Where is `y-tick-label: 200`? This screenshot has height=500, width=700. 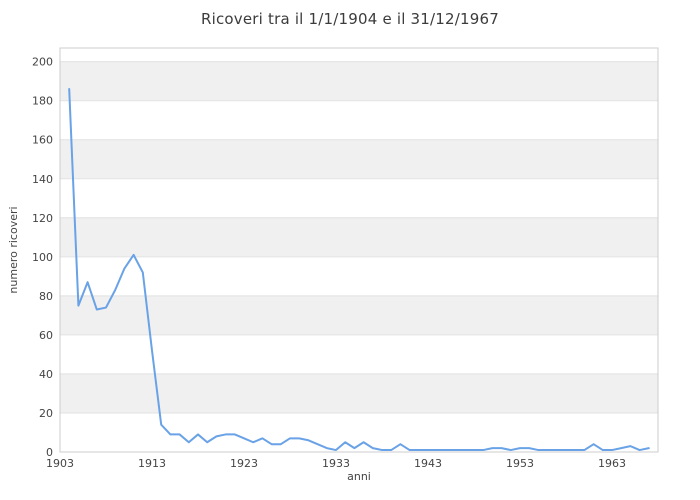
y-tick-label: 200 is located at coordinates (42, 62).